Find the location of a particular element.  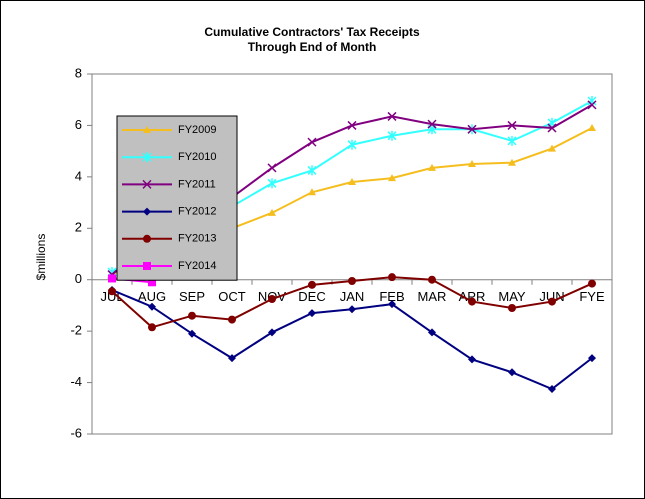

legend-box is located at coordinates (177, 198).